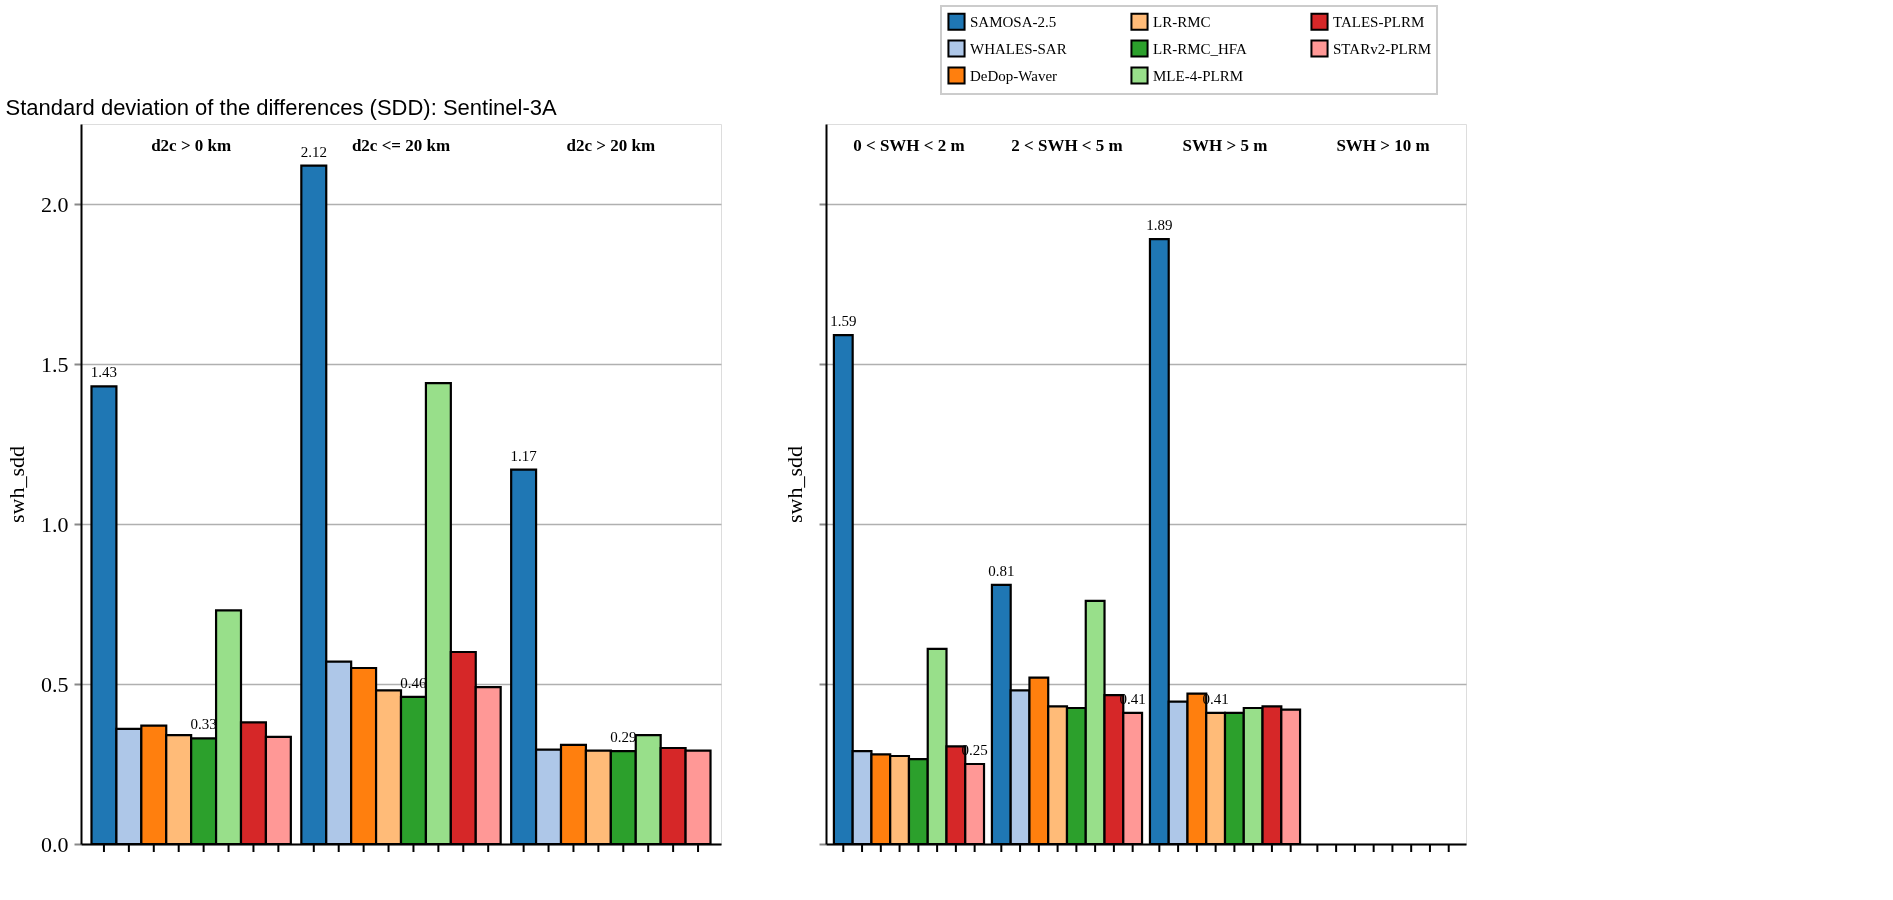 The image size is (1893, 900). I want to click on y-tick-label: 1.0, so click(55, 524).